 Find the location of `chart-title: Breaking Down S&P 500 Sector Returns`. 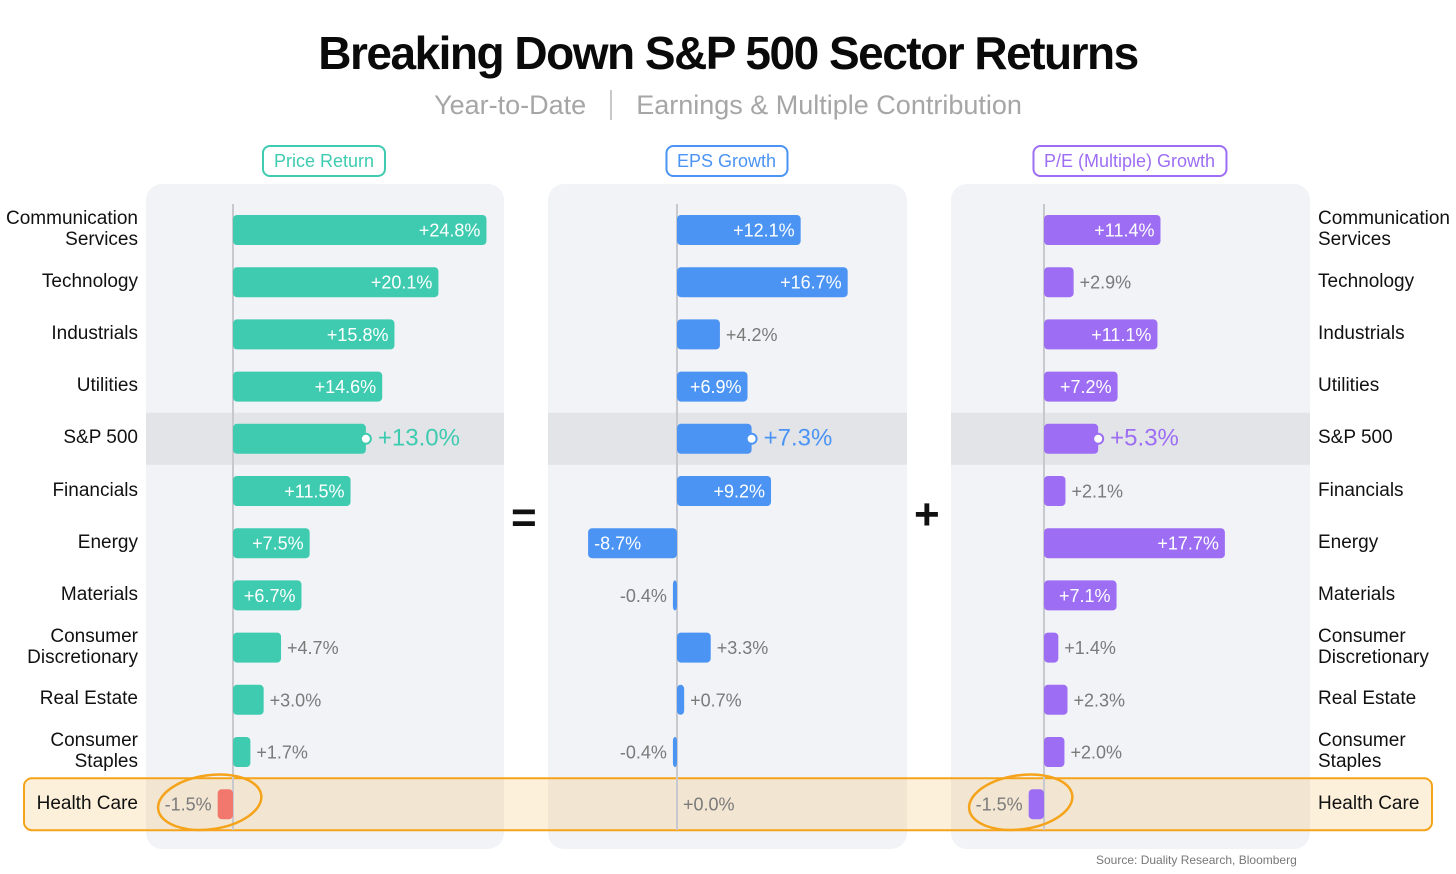

chart-title: Breaking Down S&P 500 Sector Returns is located at coordinates (728, 53).